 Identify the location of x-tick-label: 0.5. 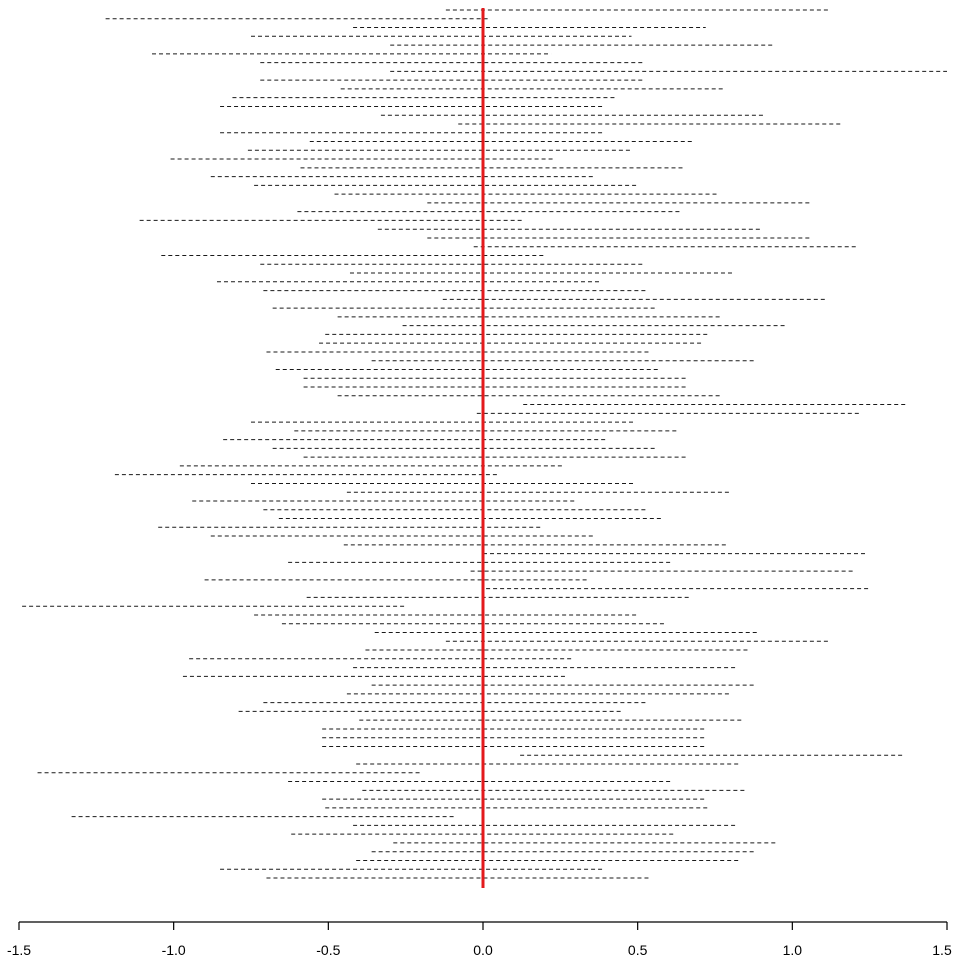
(638, 950).